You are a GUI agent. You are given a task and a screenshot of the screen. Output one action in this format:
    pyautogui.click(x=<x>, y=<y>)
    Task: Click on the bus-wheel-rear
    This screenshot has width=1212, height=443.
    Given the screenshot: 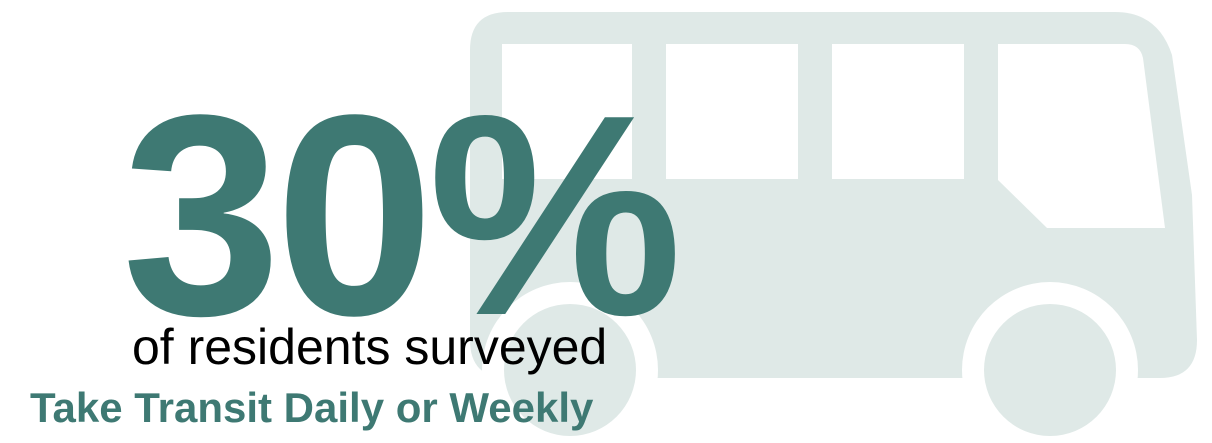 What is the action you would take?
    pyautogui.click(x=570, y=370)
    